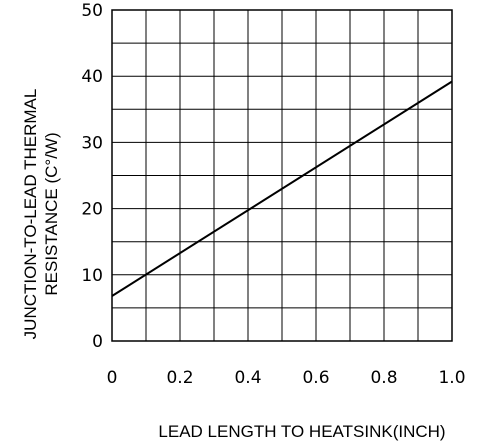 The image size is (496, 447). What do you see at coordinates (92, 176) in the screenshot?
I see `y-tick-labels: 0 10 20 30 40 50` at bounding box center [92, 176].